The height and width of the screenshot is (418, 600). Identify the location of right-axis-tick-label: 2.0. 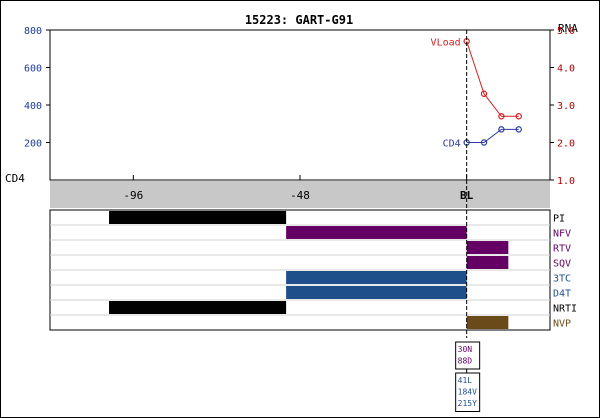
(566, 144).